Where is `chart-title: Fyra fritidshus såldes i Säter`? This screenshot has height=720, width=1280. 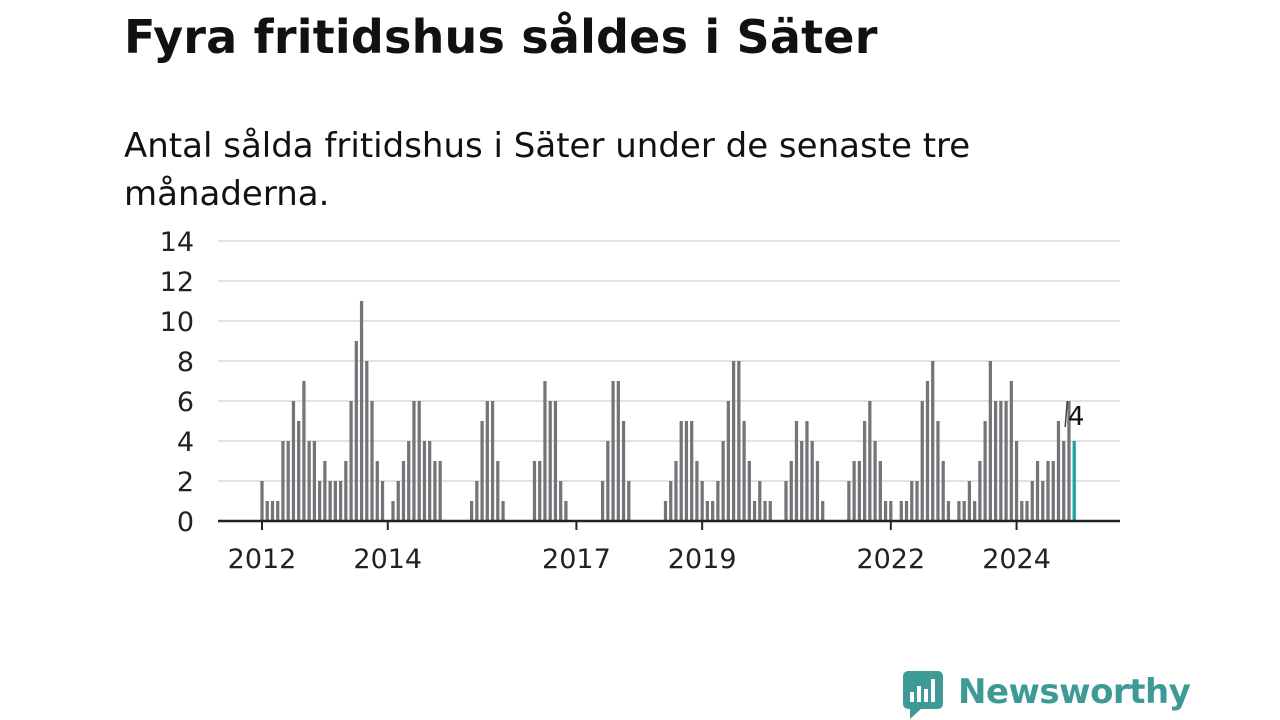
chart-title: Fyra fritidshus såldes i Säter is located at coordinates (501, 37).